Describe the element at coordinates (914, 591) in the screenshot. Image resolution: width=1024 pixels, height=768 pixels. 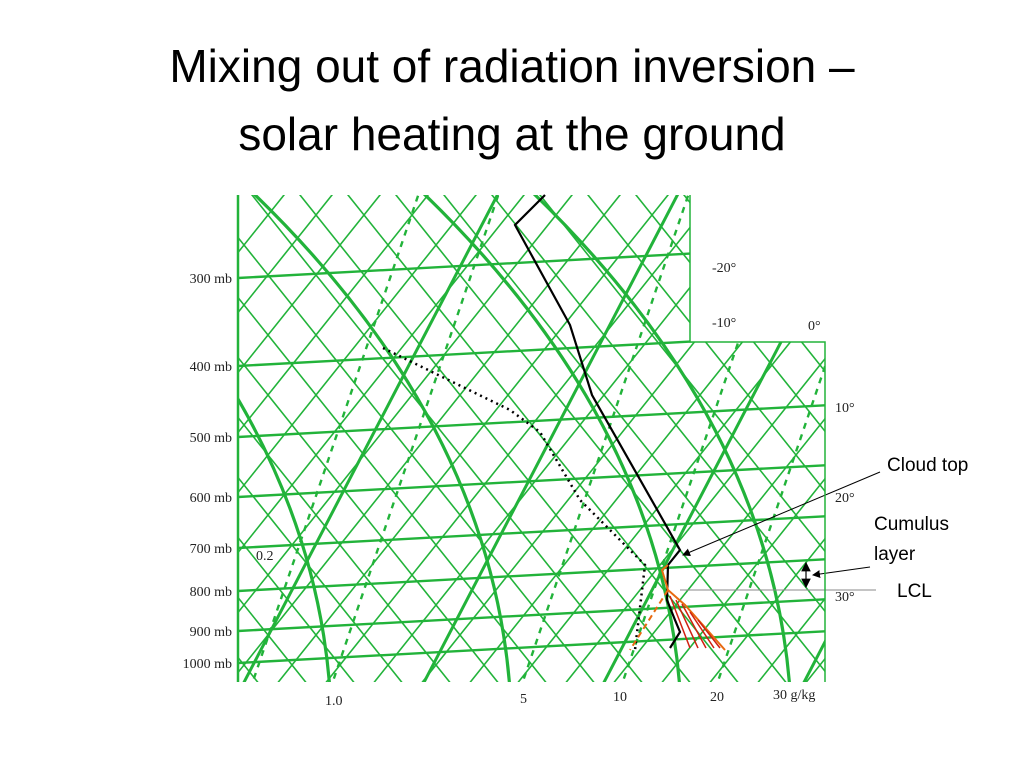
I see `annotation: LCL` at that location.